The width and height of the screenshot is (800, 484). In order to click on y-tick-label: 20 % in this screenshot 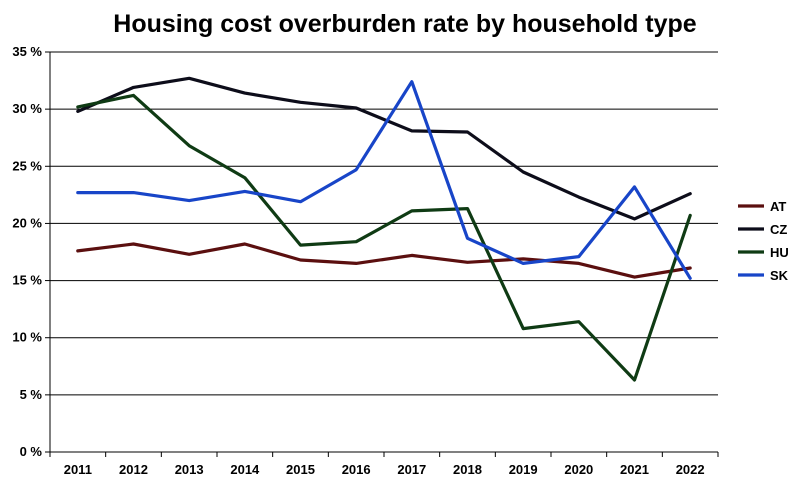, I will do `click(27, 222)`.